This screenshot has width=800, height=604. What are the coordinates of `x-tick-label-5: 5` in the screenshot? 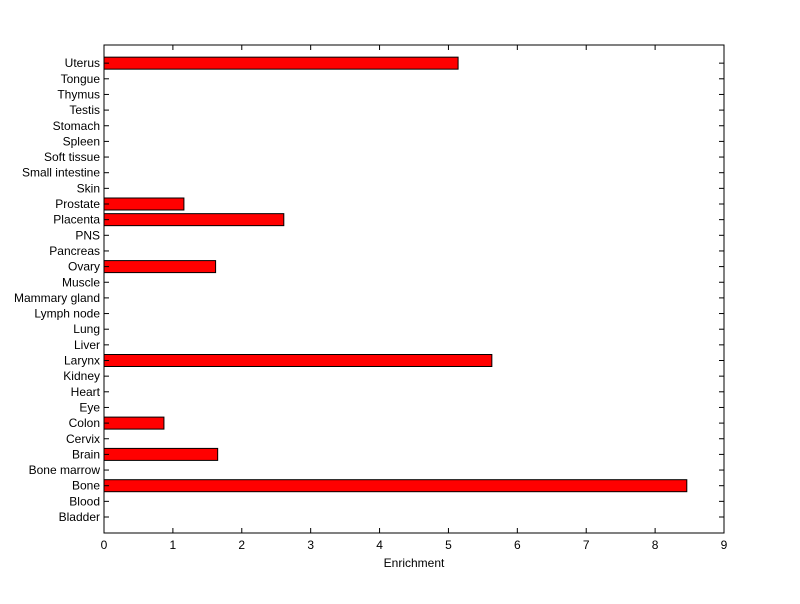 It's located at (448, 545).